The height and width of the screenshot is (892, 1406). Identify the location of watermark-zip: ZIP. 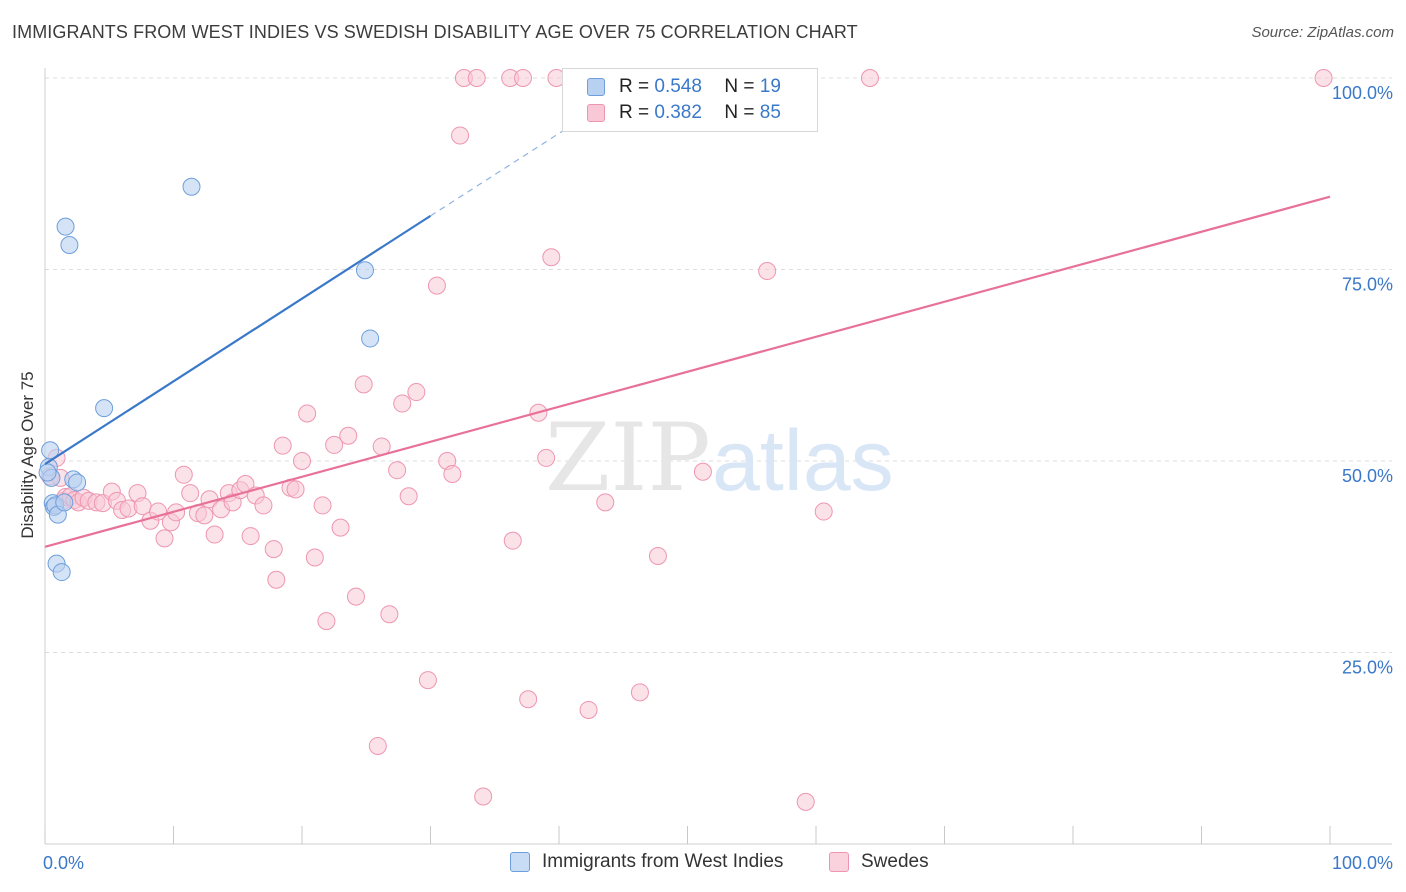
(628, 458).